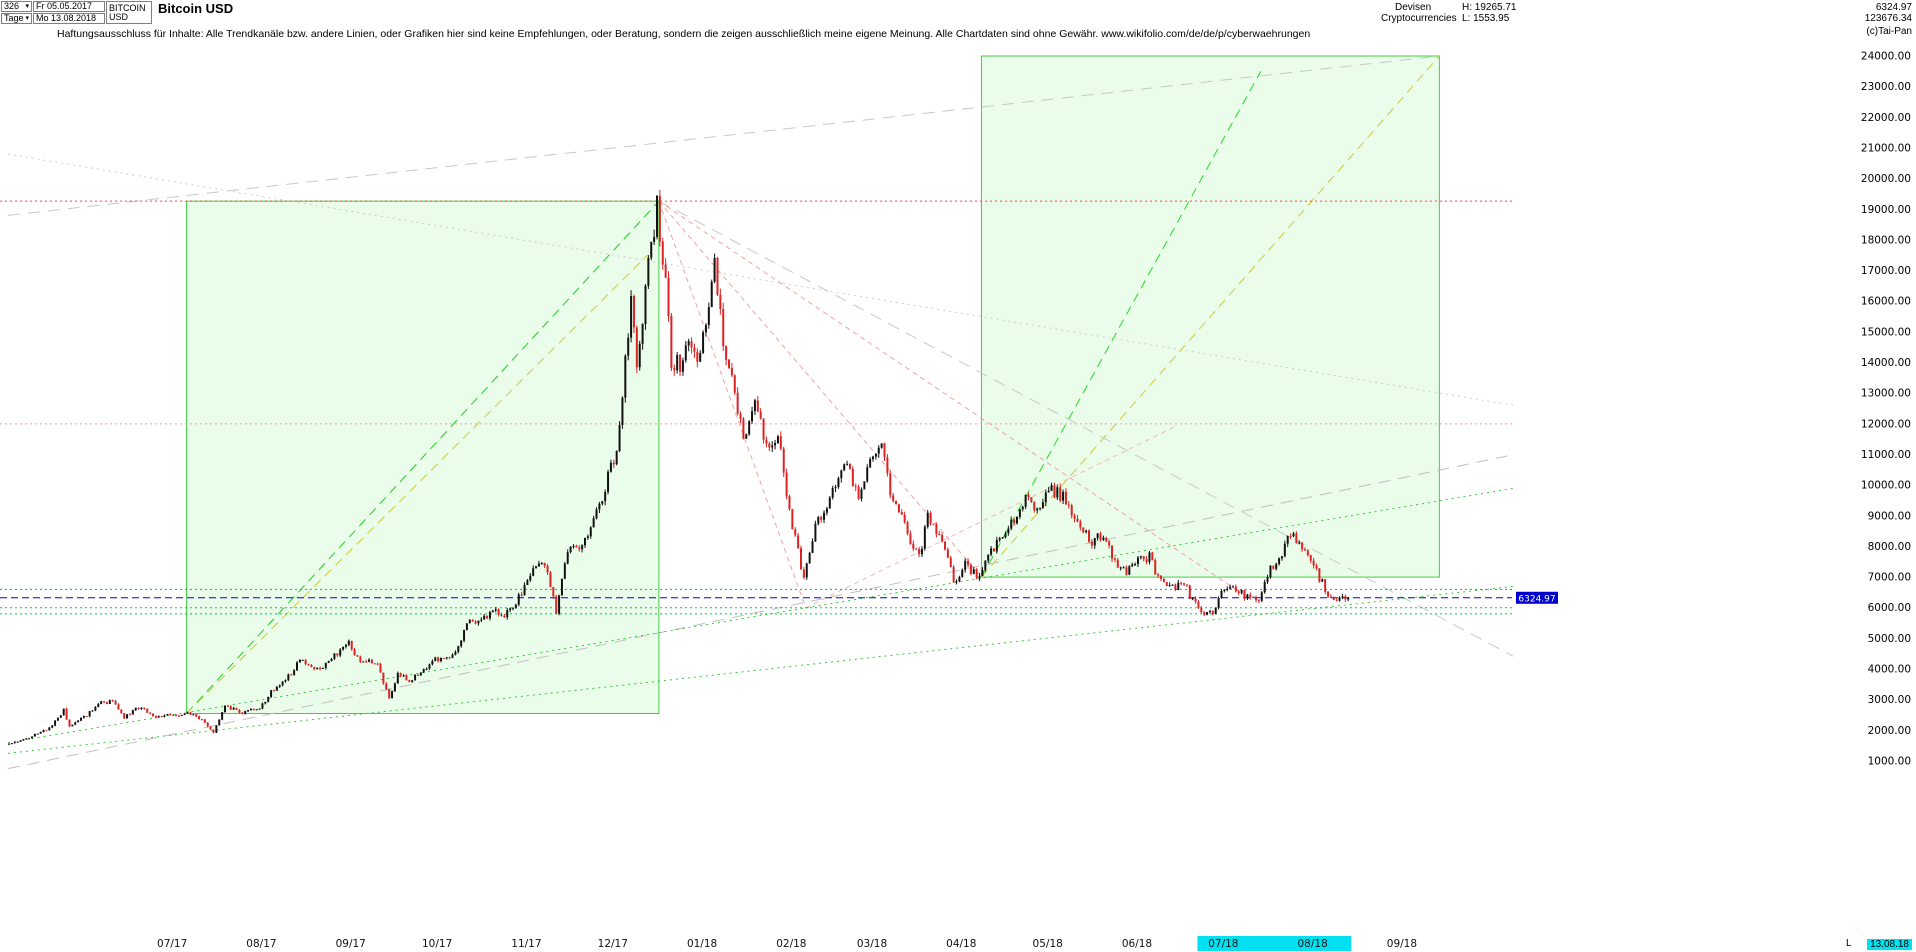 This screenshot has width=1916, height=952. Describe the element at coordinates (172, 944) in the screenshot. I see `svg-text: 07/17` at that location.